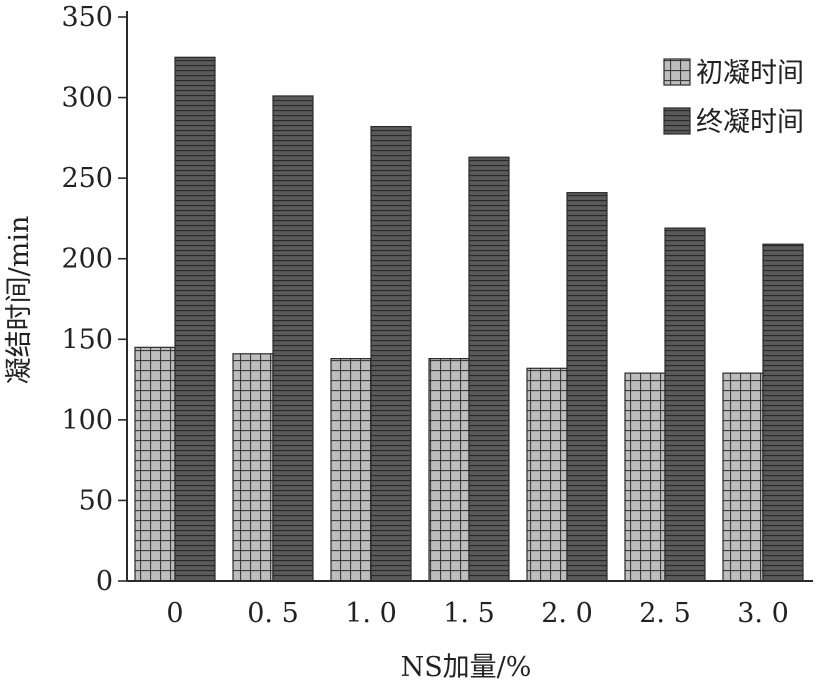  Describe the element at coordinates (371, 613) in the screenshot. I see `x-tick-label: 1. 0` at that location.